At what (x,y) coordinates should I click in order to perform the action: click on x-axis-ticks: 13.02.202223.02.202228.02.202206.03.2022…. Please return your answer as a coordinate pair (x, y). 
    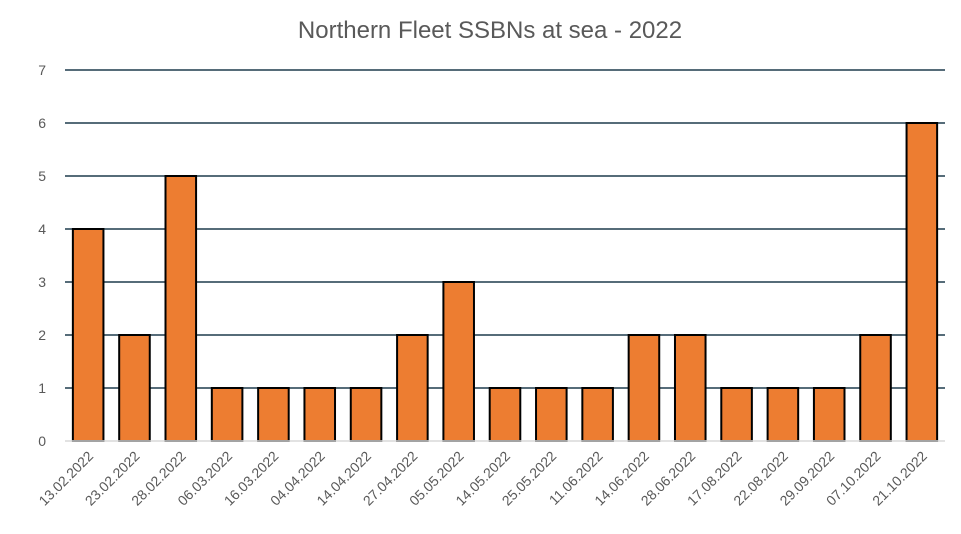
    Looking at the image, I should click on (482, 478).